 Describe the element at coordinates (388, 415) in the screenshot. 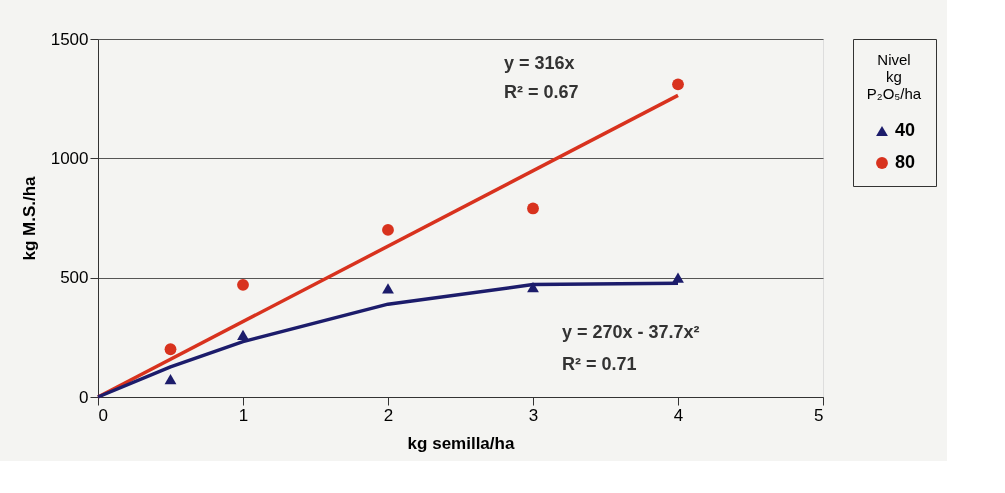

I see `x-tick-label: 2` at that location.